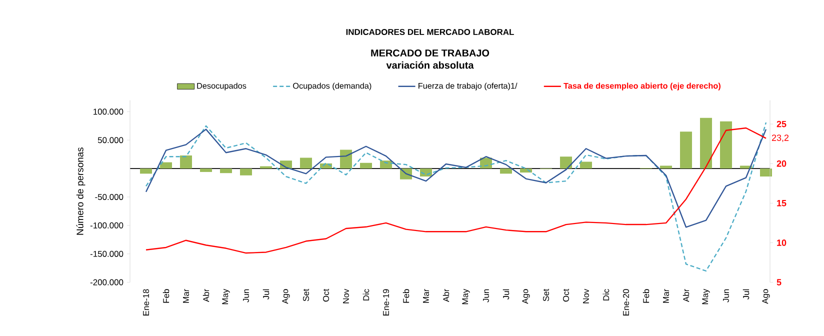  Describe the element at coordinates (107, 253) in the screenshot. I see `y-tick-label: -150.000` at that location.